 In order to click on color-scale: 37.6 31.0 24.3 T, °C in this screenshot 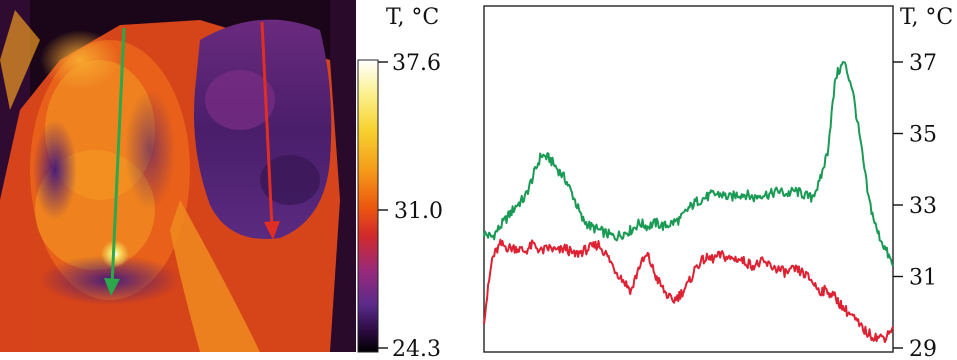, I will do `click(400, 182)`.